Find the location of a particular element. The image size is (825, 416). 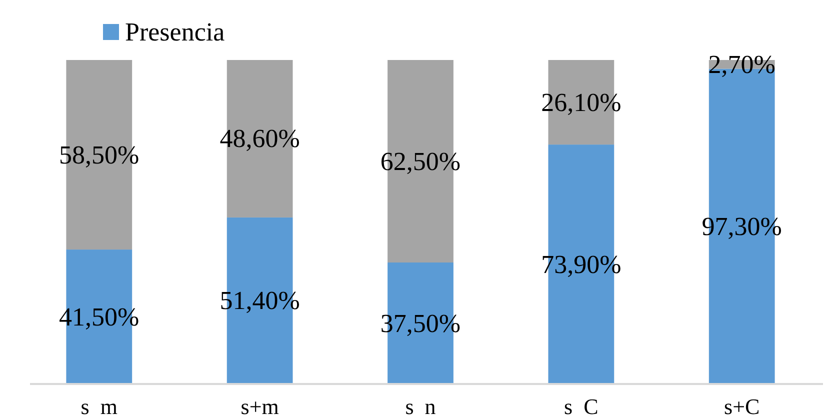

data-label: 26,10% is located at coordinates (581, 102).